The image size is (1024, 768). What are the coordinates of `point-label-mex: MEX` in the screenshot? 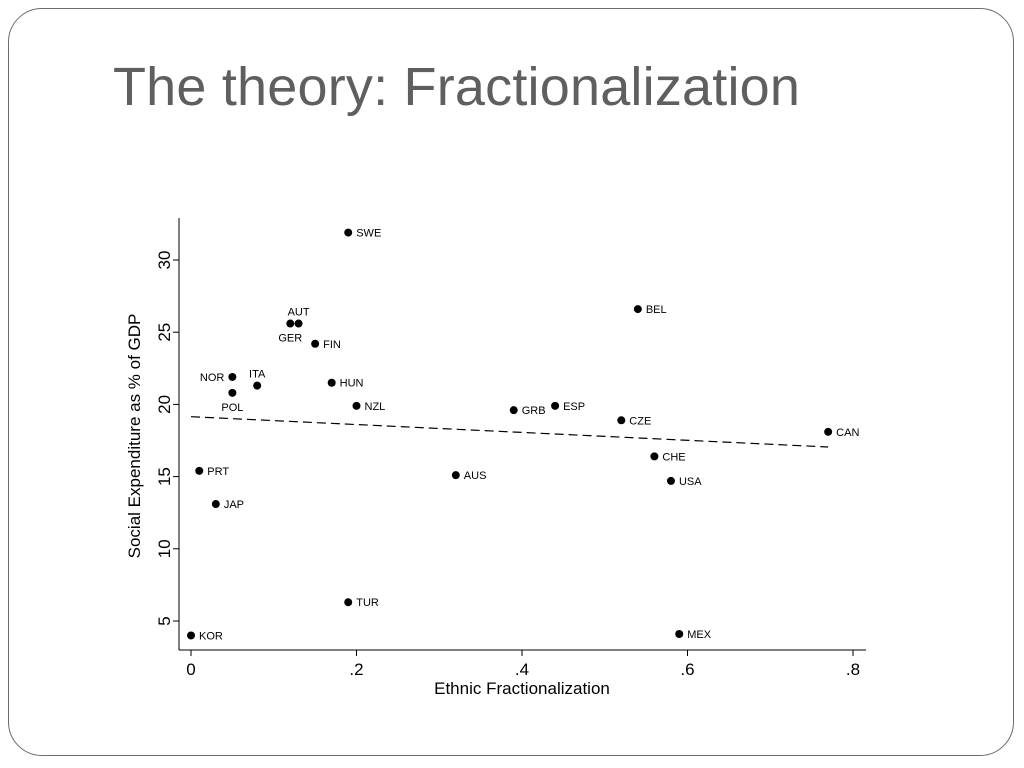 It's located at (699, 635).